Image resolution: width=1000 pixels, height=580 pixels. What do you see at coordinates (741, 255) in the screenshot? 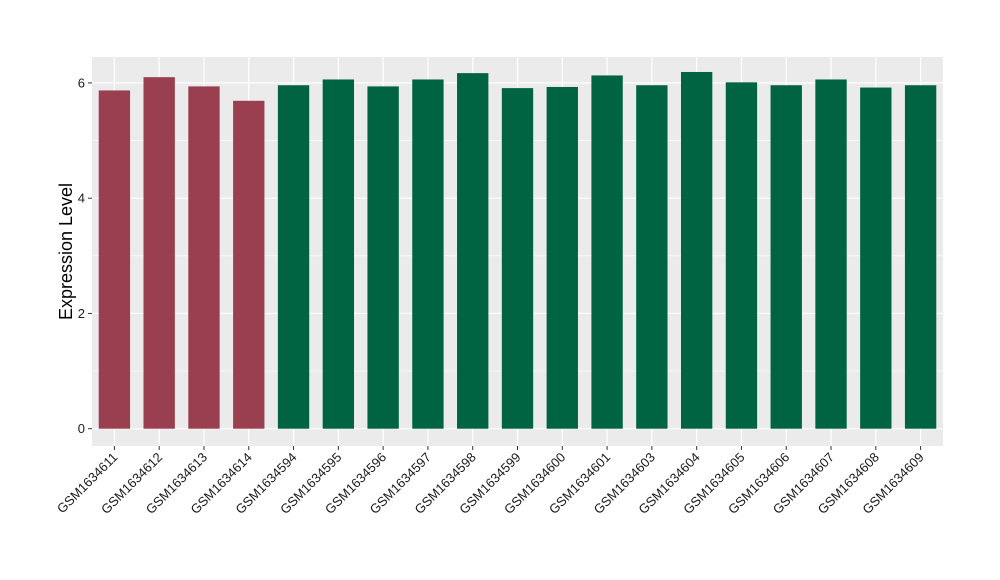
I see `bar-GSM1634605` at bounding box center [741, 255].